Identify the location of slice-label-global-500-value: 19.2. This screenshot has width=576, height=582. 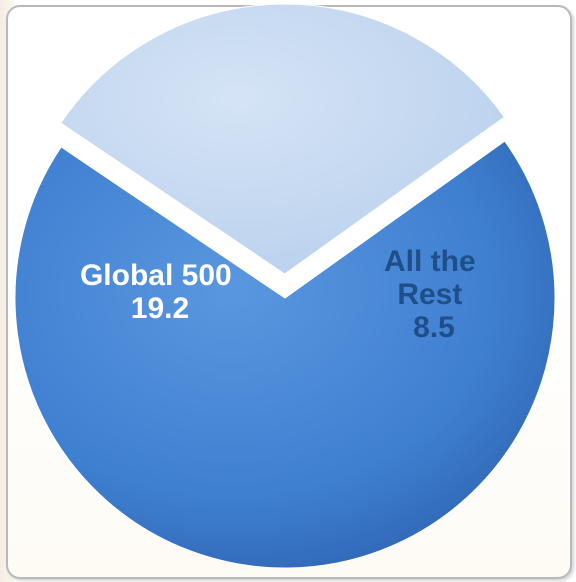
(160, 308).